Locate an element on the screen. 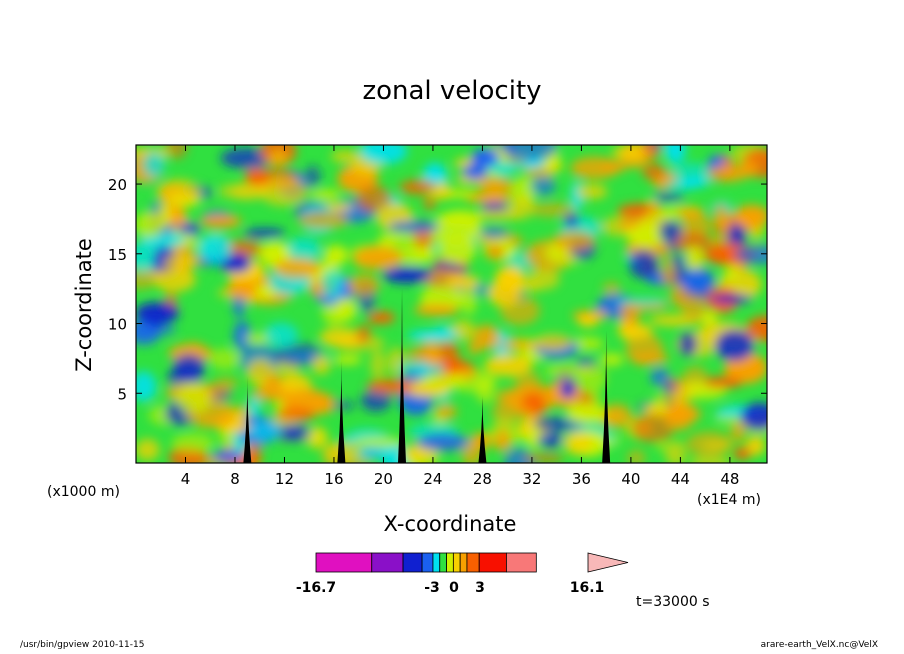  x-tick-label: 12 is located at coordinates (284, 479).